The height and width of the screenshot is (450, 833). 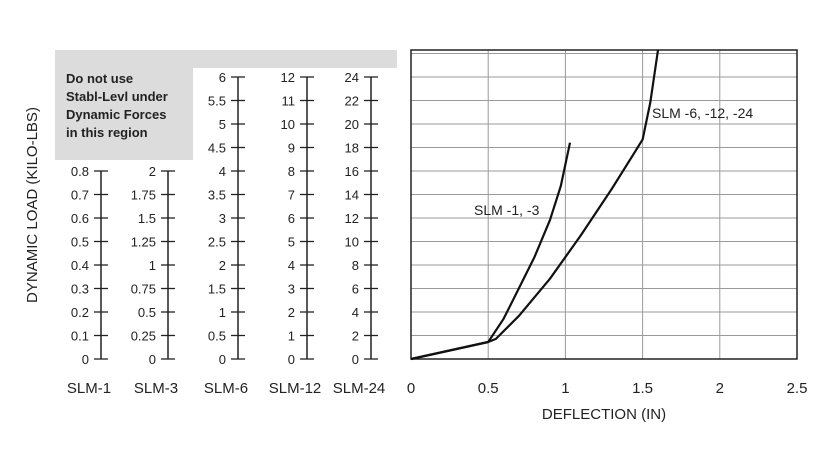 What do you see at coordinates (217, 195) in the screenshot?
I see `scale-tick-label: 3.5` at bounding box center [217, 195].